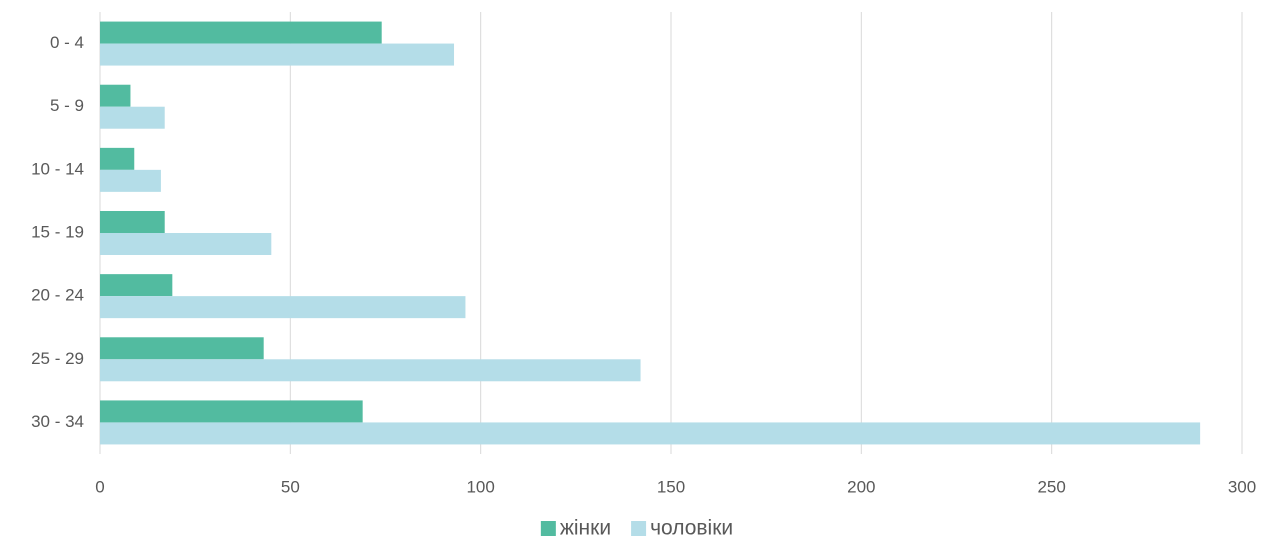  What do you see at coordinates (57, 231) in the screenshot?
I see `y-tick-label: 15 - 19` at bounding box center [57, 231].